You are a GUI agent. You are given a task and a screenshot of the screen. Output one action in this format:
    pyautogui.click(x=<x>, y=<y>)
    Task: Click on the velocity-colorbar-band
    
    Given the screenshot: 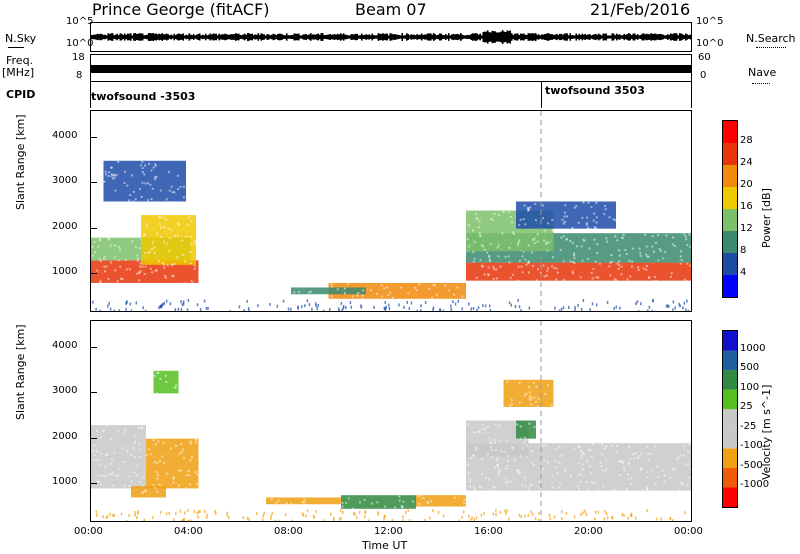 What is the action you would take?
    pyautogui.click(x=730, y=497)
    